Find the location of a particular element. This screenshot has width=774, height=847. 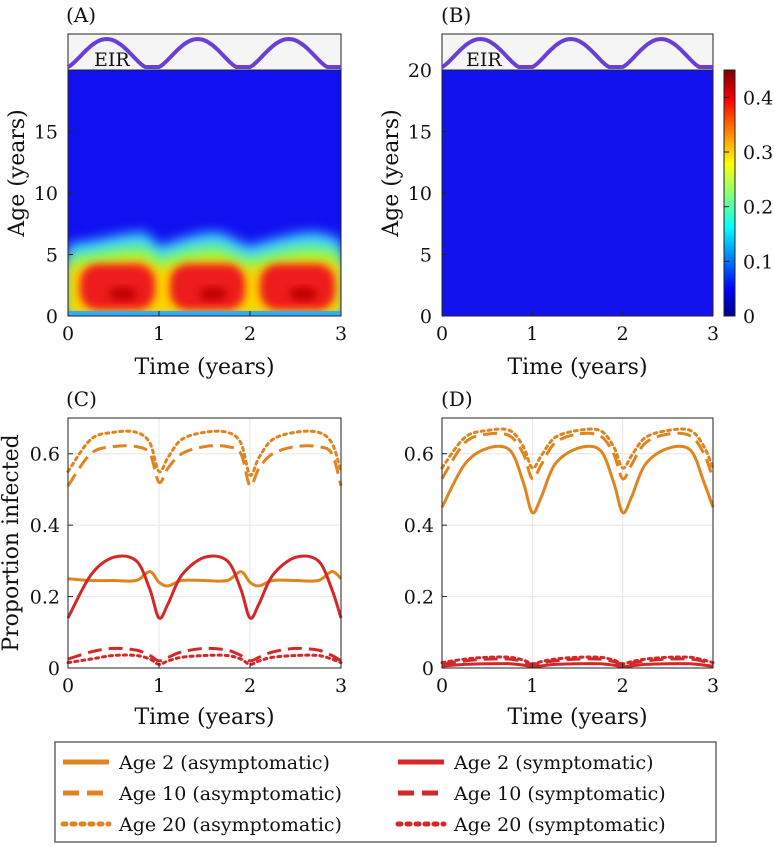

panel-d-ytick-label: 0.2 is located at coordinates (419, 598).